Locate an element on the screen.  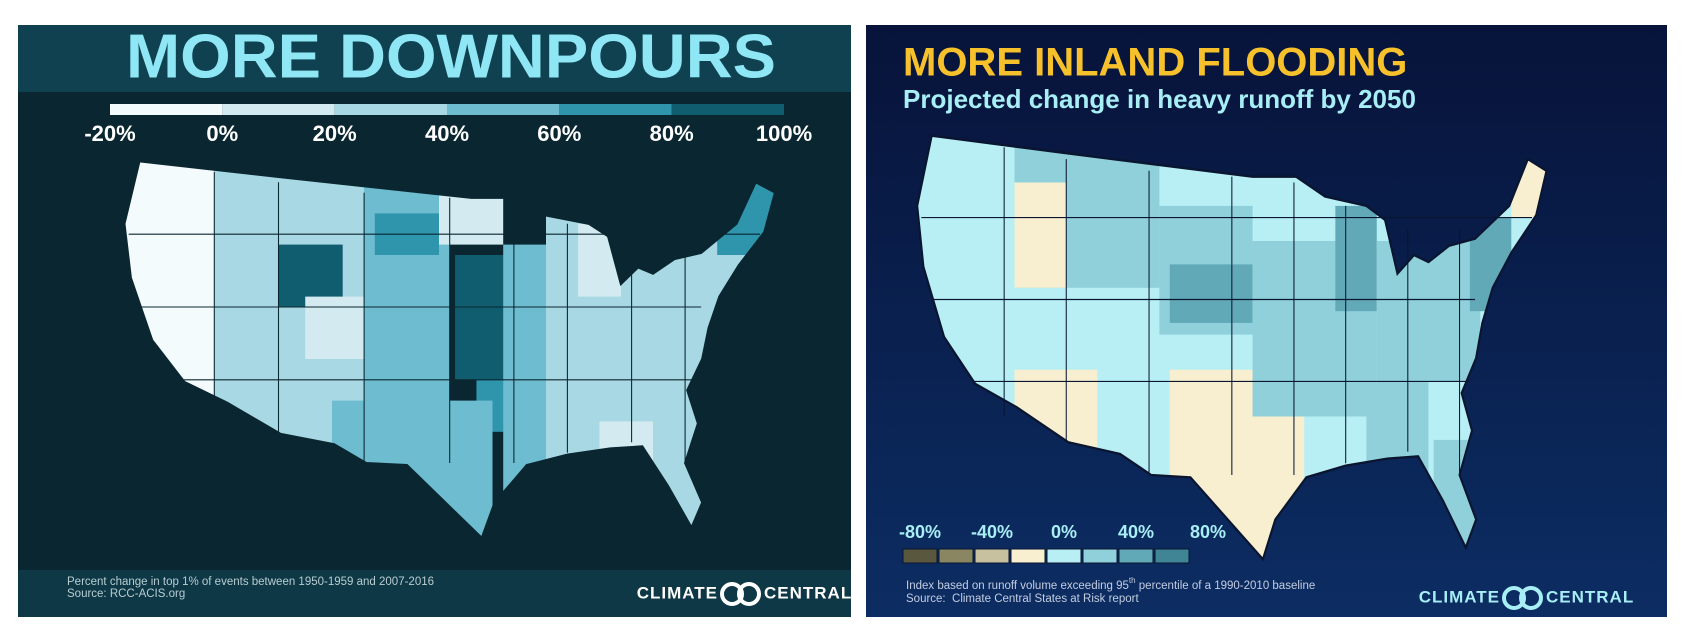
legend: -20% 0% 20% 40% 60% 80% 100% is located at coordinates (448, 125).